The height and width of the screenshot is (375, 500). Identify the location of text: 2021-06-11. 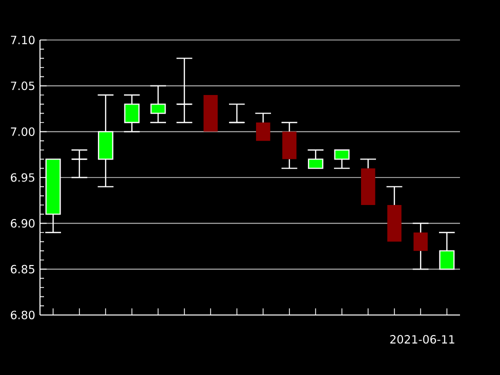
(422, 339).